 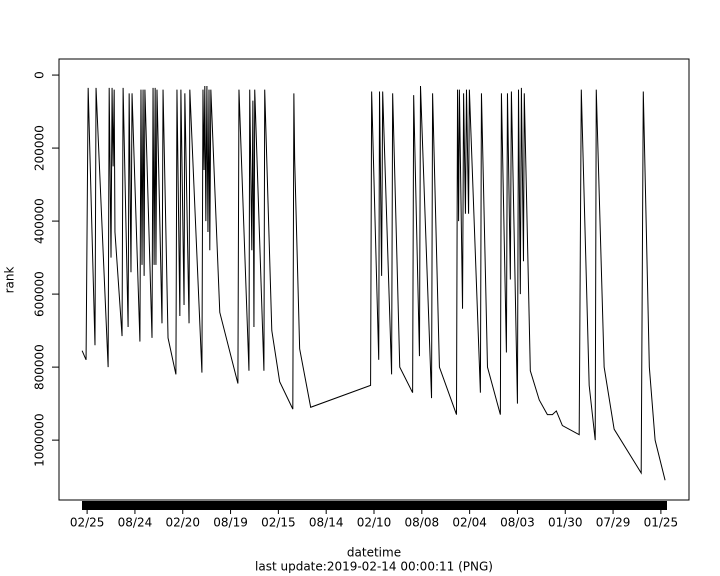 What do you see at coordinates (230, 523) in the screenshot?
I see `x-tick-label: 08/19` at bounding box center [230, 523].